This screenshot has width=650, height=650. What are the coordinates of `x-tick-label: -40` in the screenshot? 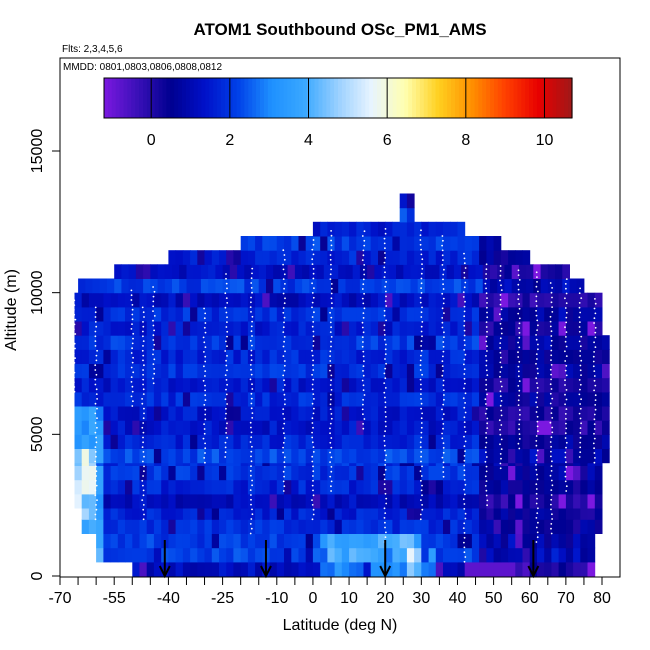 It's located at (168, 598).